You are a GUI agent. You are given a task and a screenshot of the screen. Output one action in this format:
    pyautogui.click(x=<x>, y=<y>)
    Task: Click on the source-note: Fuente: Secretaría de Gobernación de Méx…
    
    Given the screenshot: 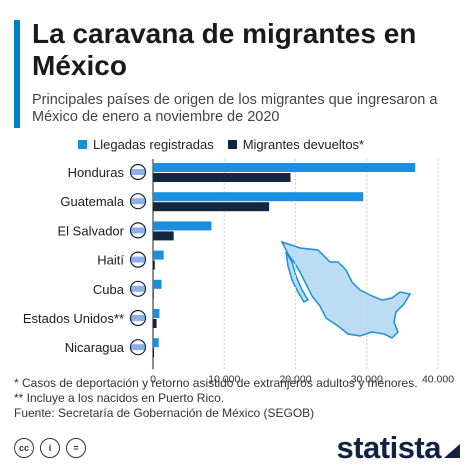 What is the action you would take?
    pyautogui.click(x=164, y=413)
    